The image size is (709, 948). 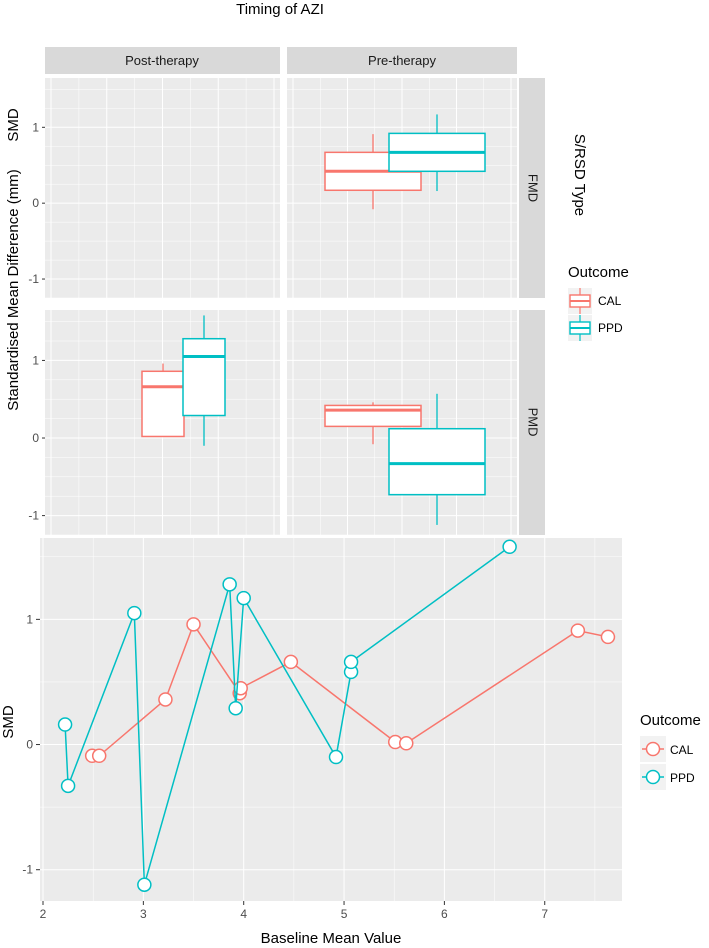 What do you see at coordinates (437, 153) in the screenshot?
I see `box-ppd-pre-therapy-fmd` at bounding box center [437, 153].